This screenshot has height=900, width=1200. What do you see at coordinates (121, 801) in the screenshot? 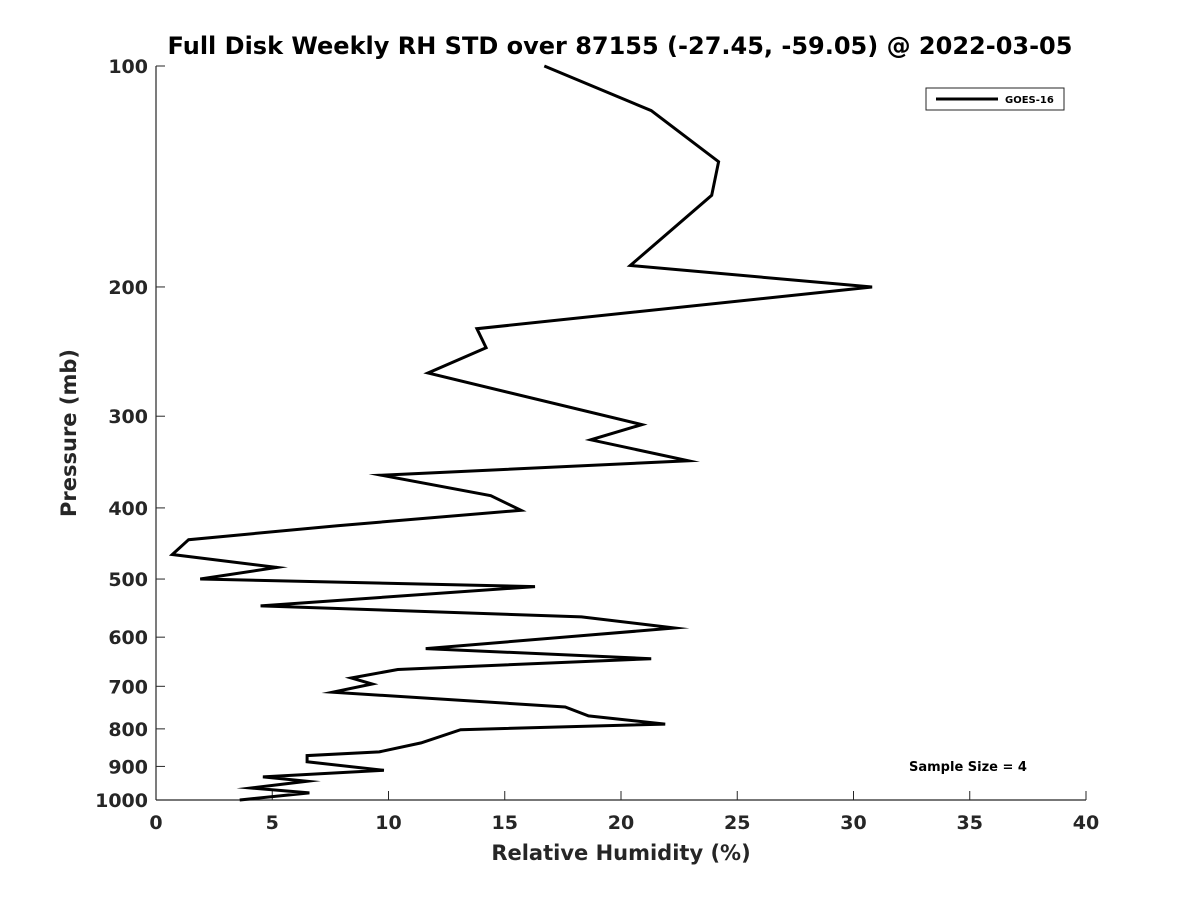
I see `y-tick-label: 1000` at bounding box center [121, 801].